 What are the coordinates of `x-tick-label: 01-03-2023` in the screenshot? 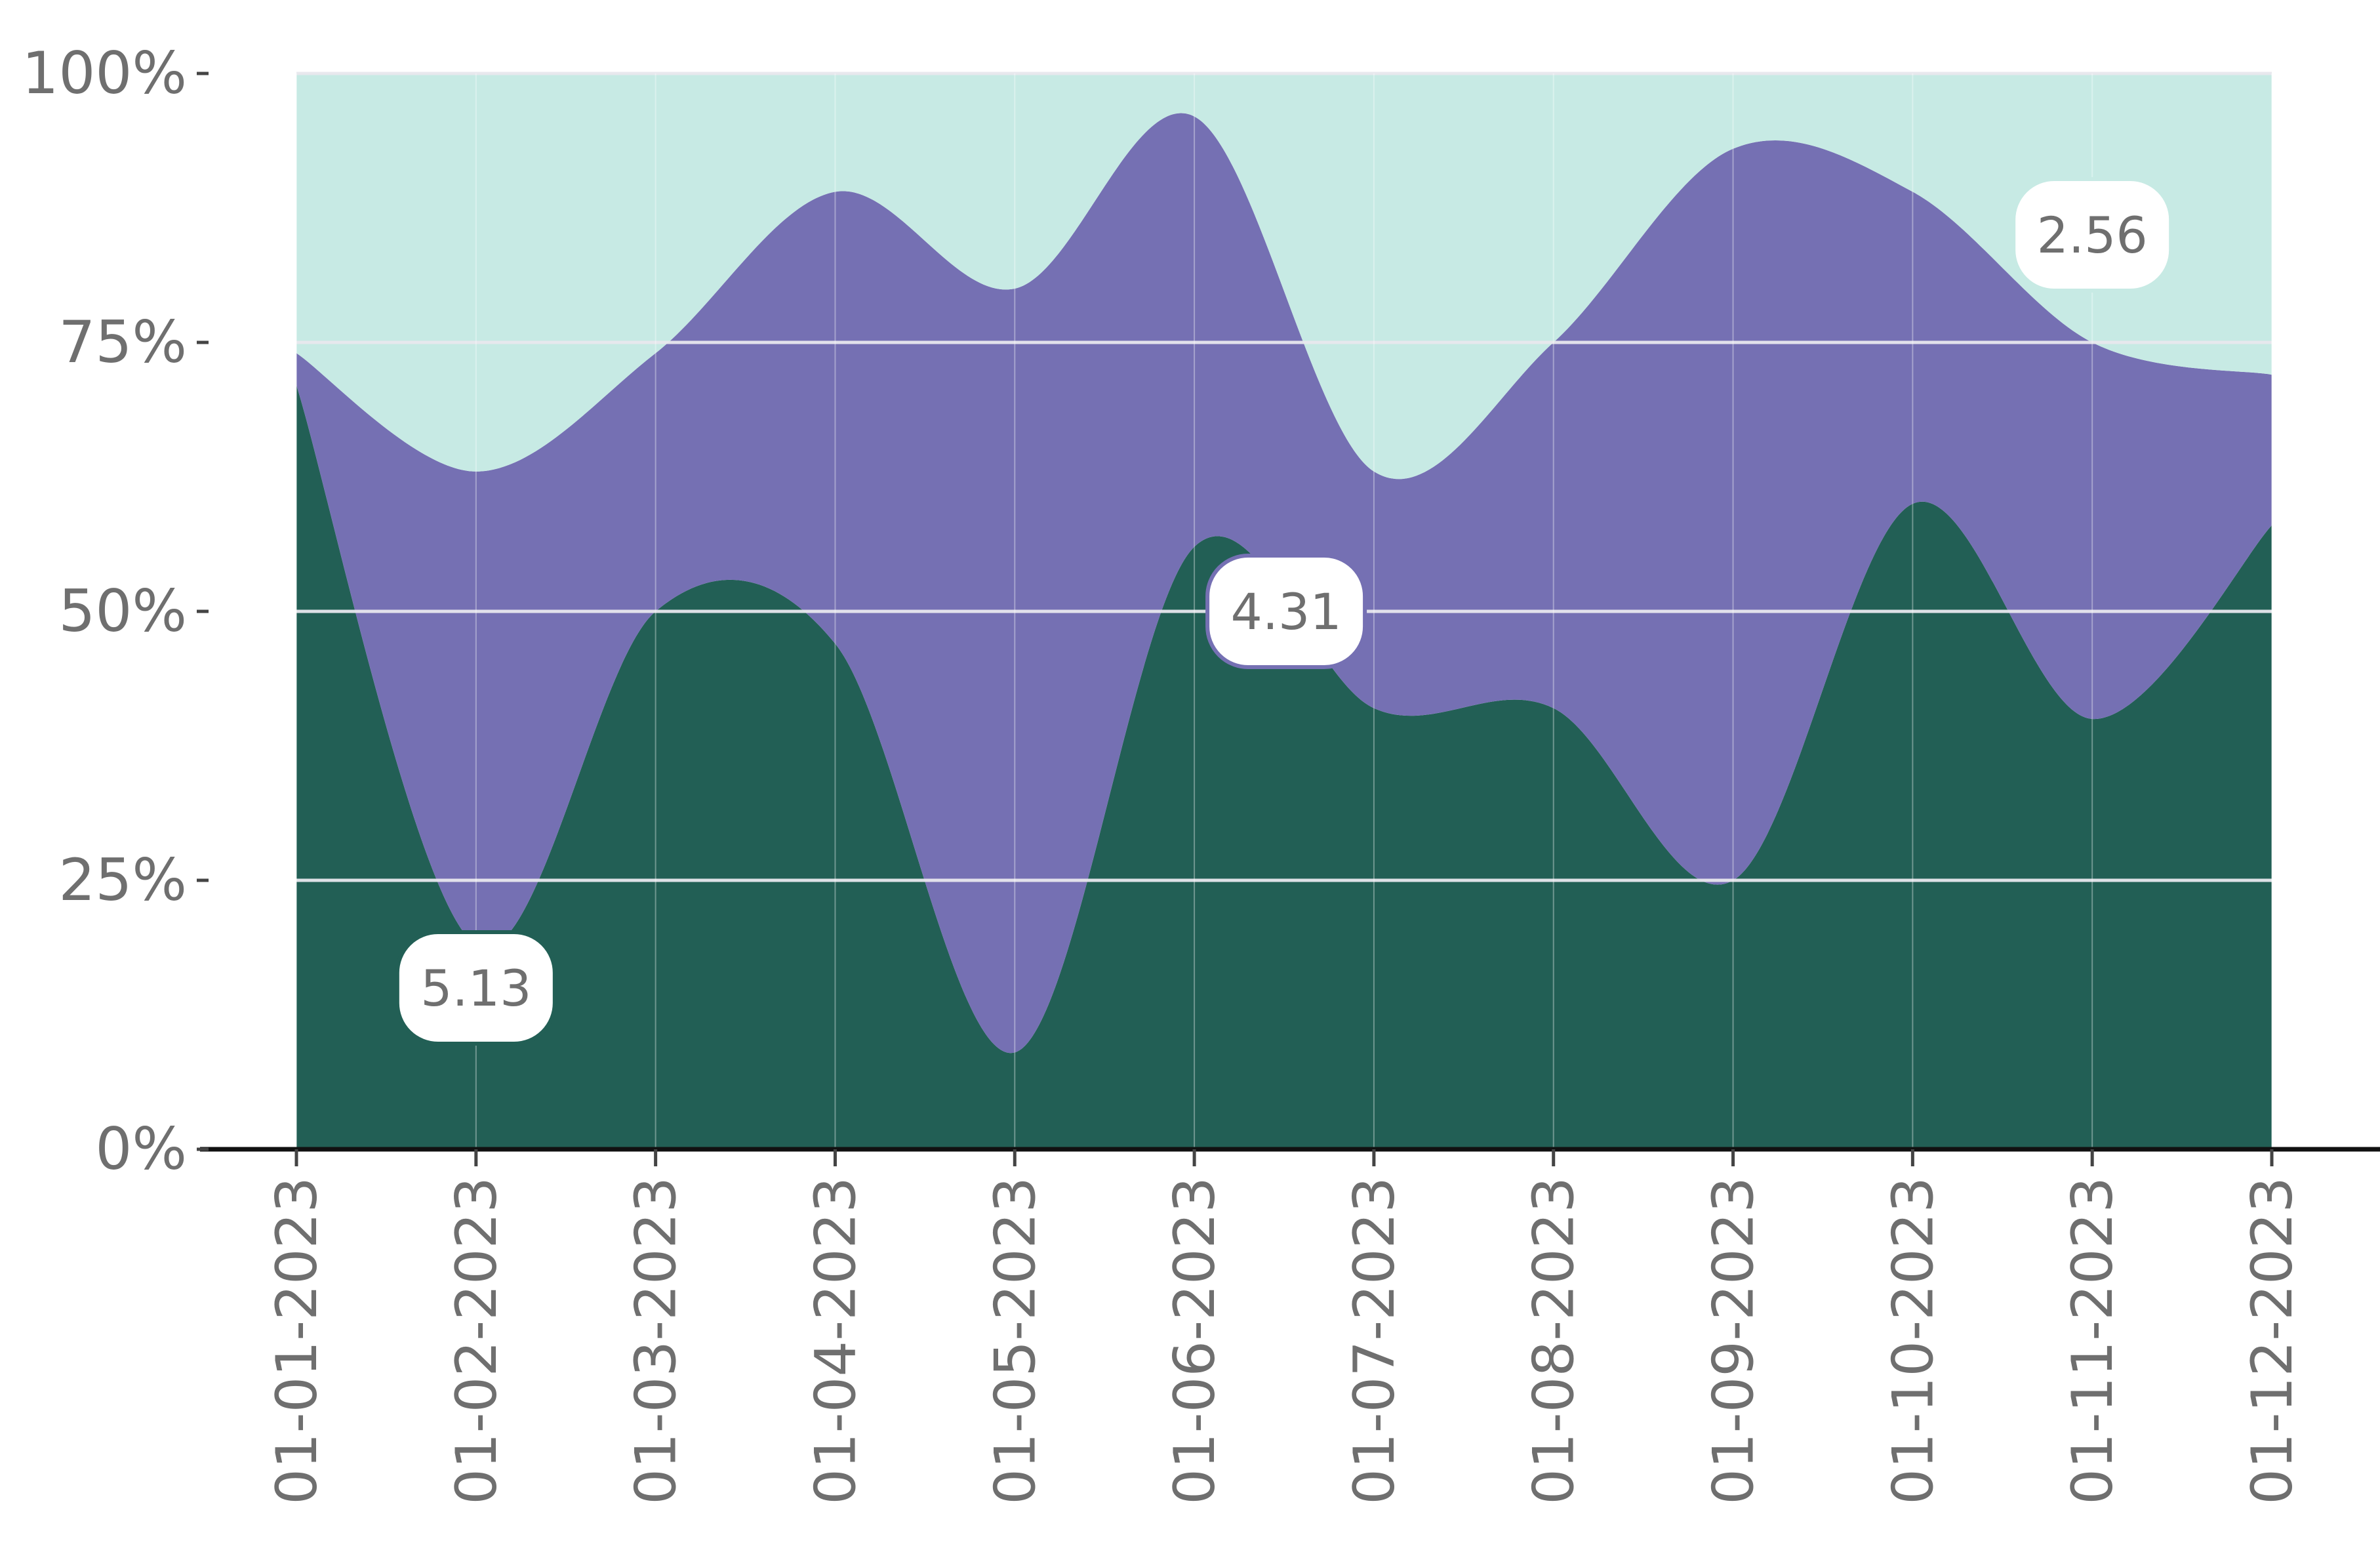 It's located at (656, 1341).